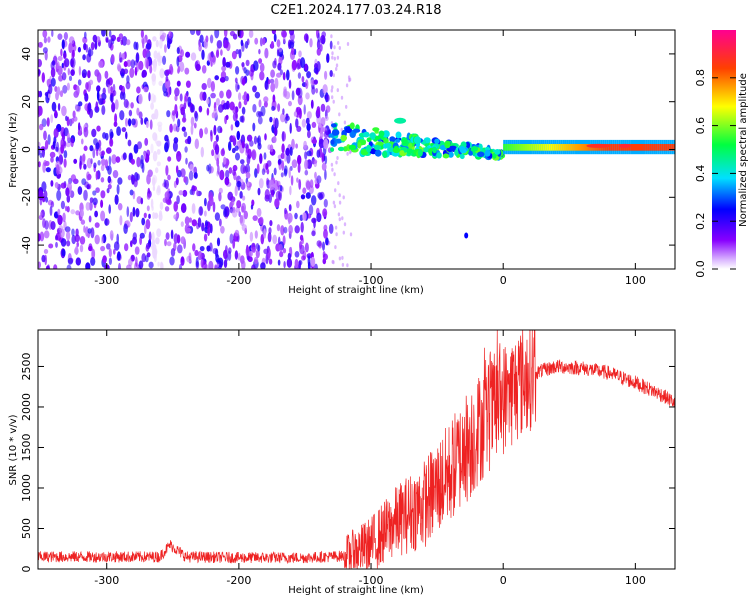  I want to click on x-tick-label: 0, so click(503, 580).